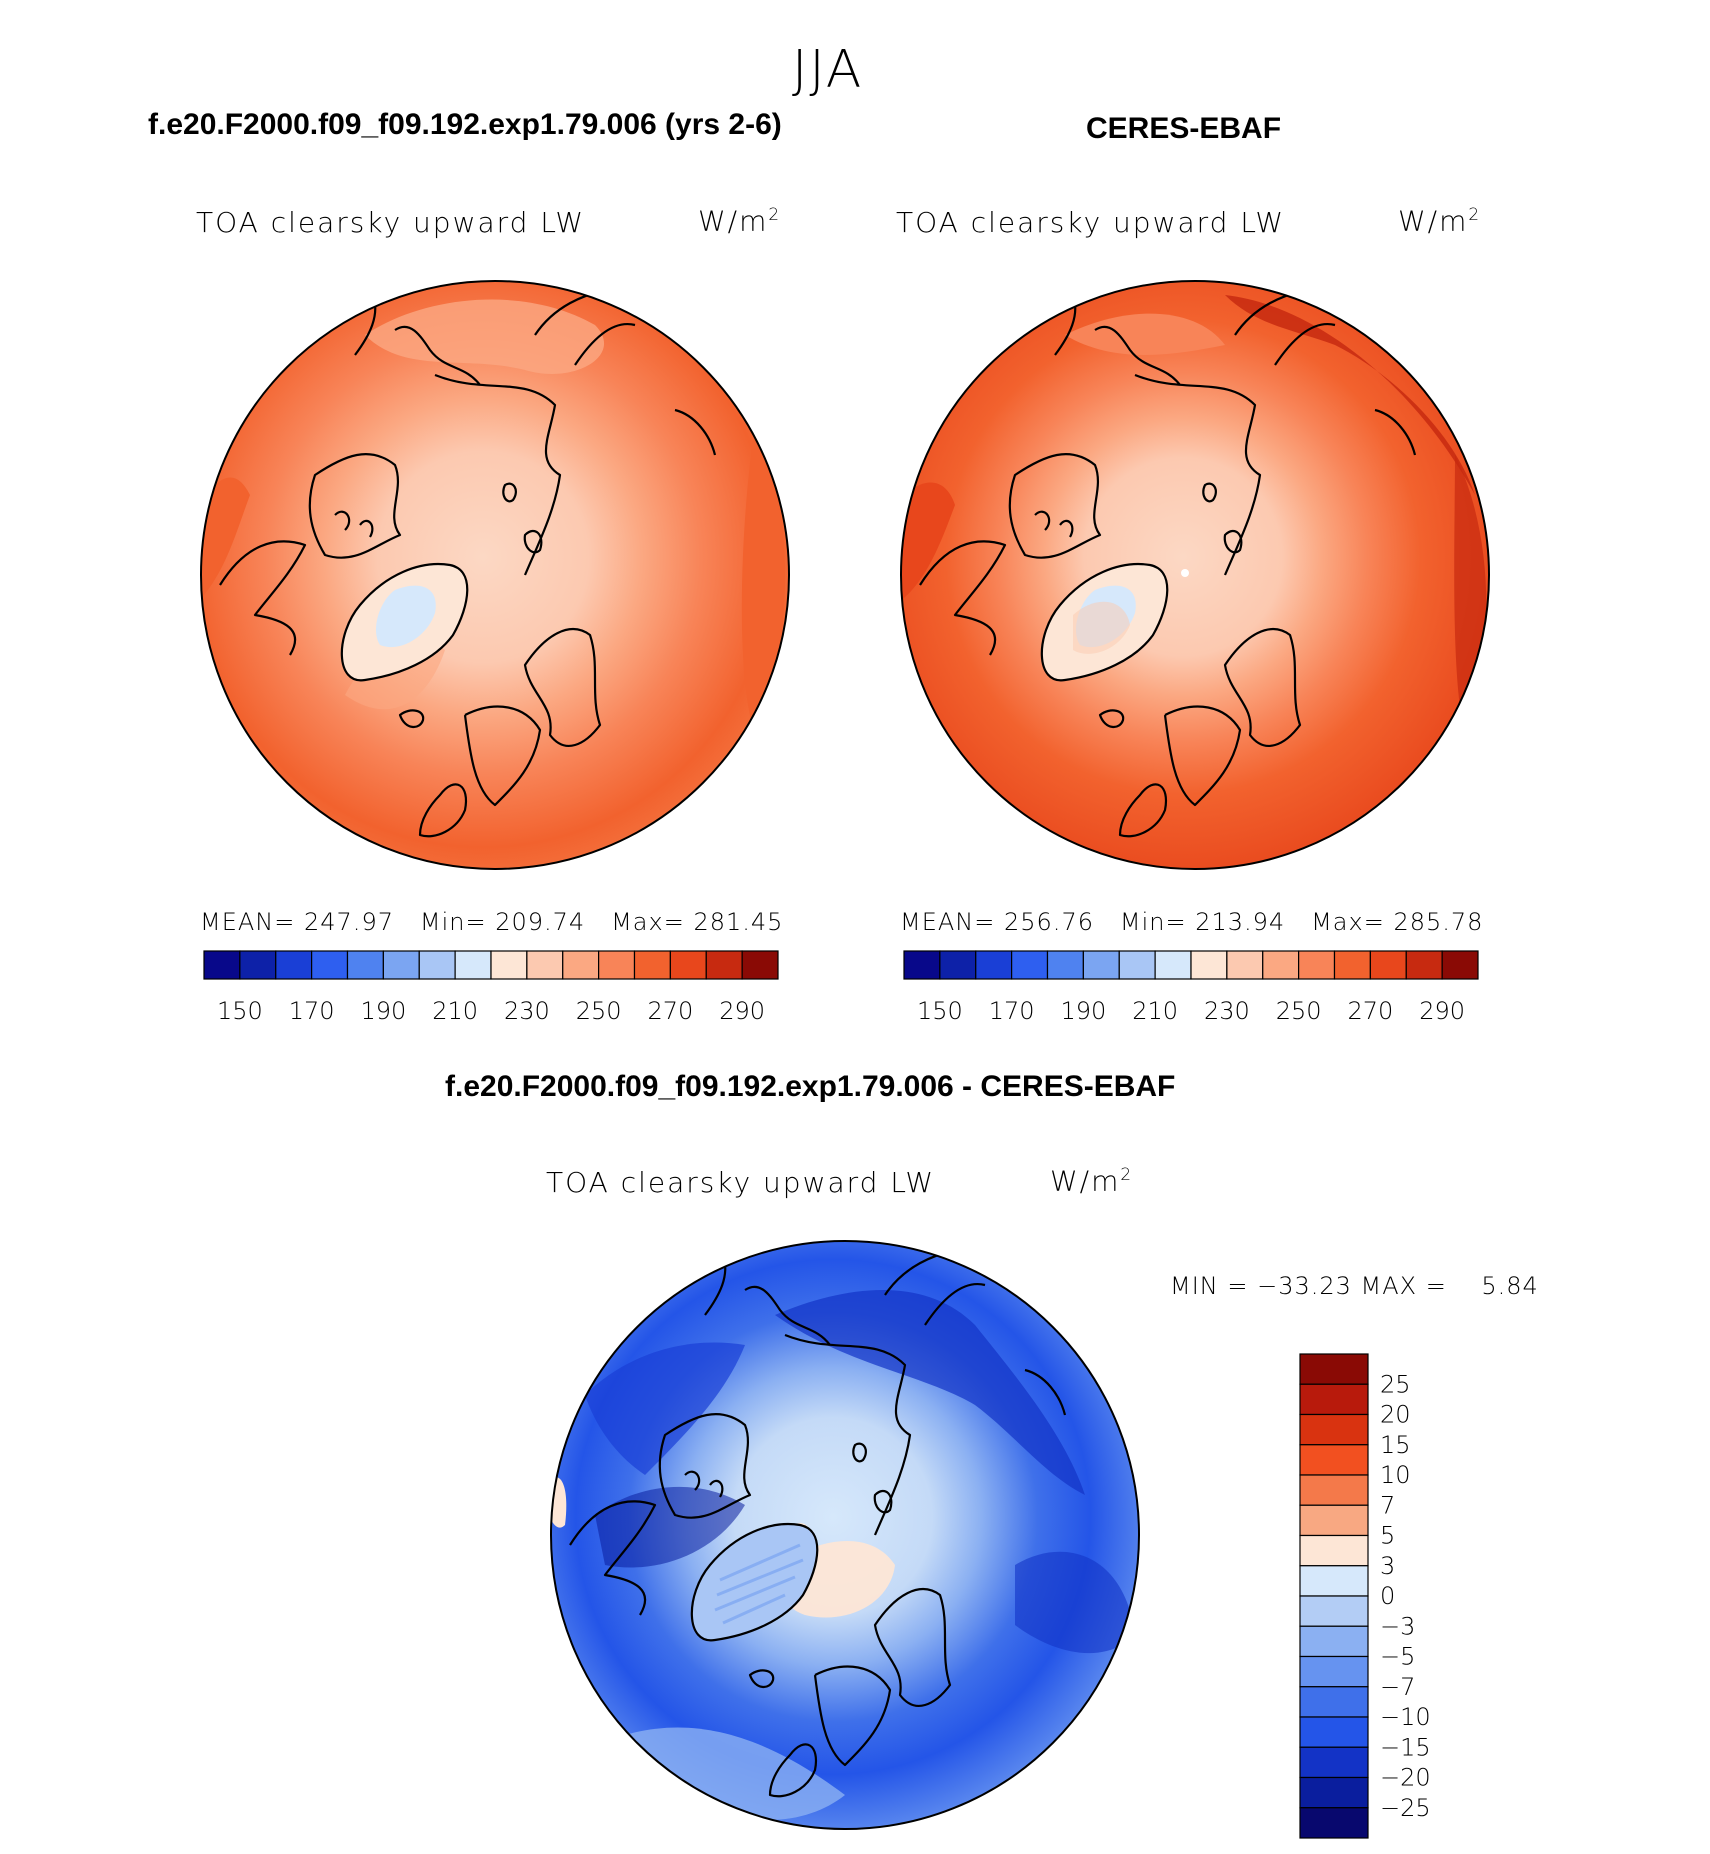  What do you see at coordinates (1395, 1384) in the screenshot?
I see `diff-colorbar-tick-label: 25` at bounding box center [1395, 1384].